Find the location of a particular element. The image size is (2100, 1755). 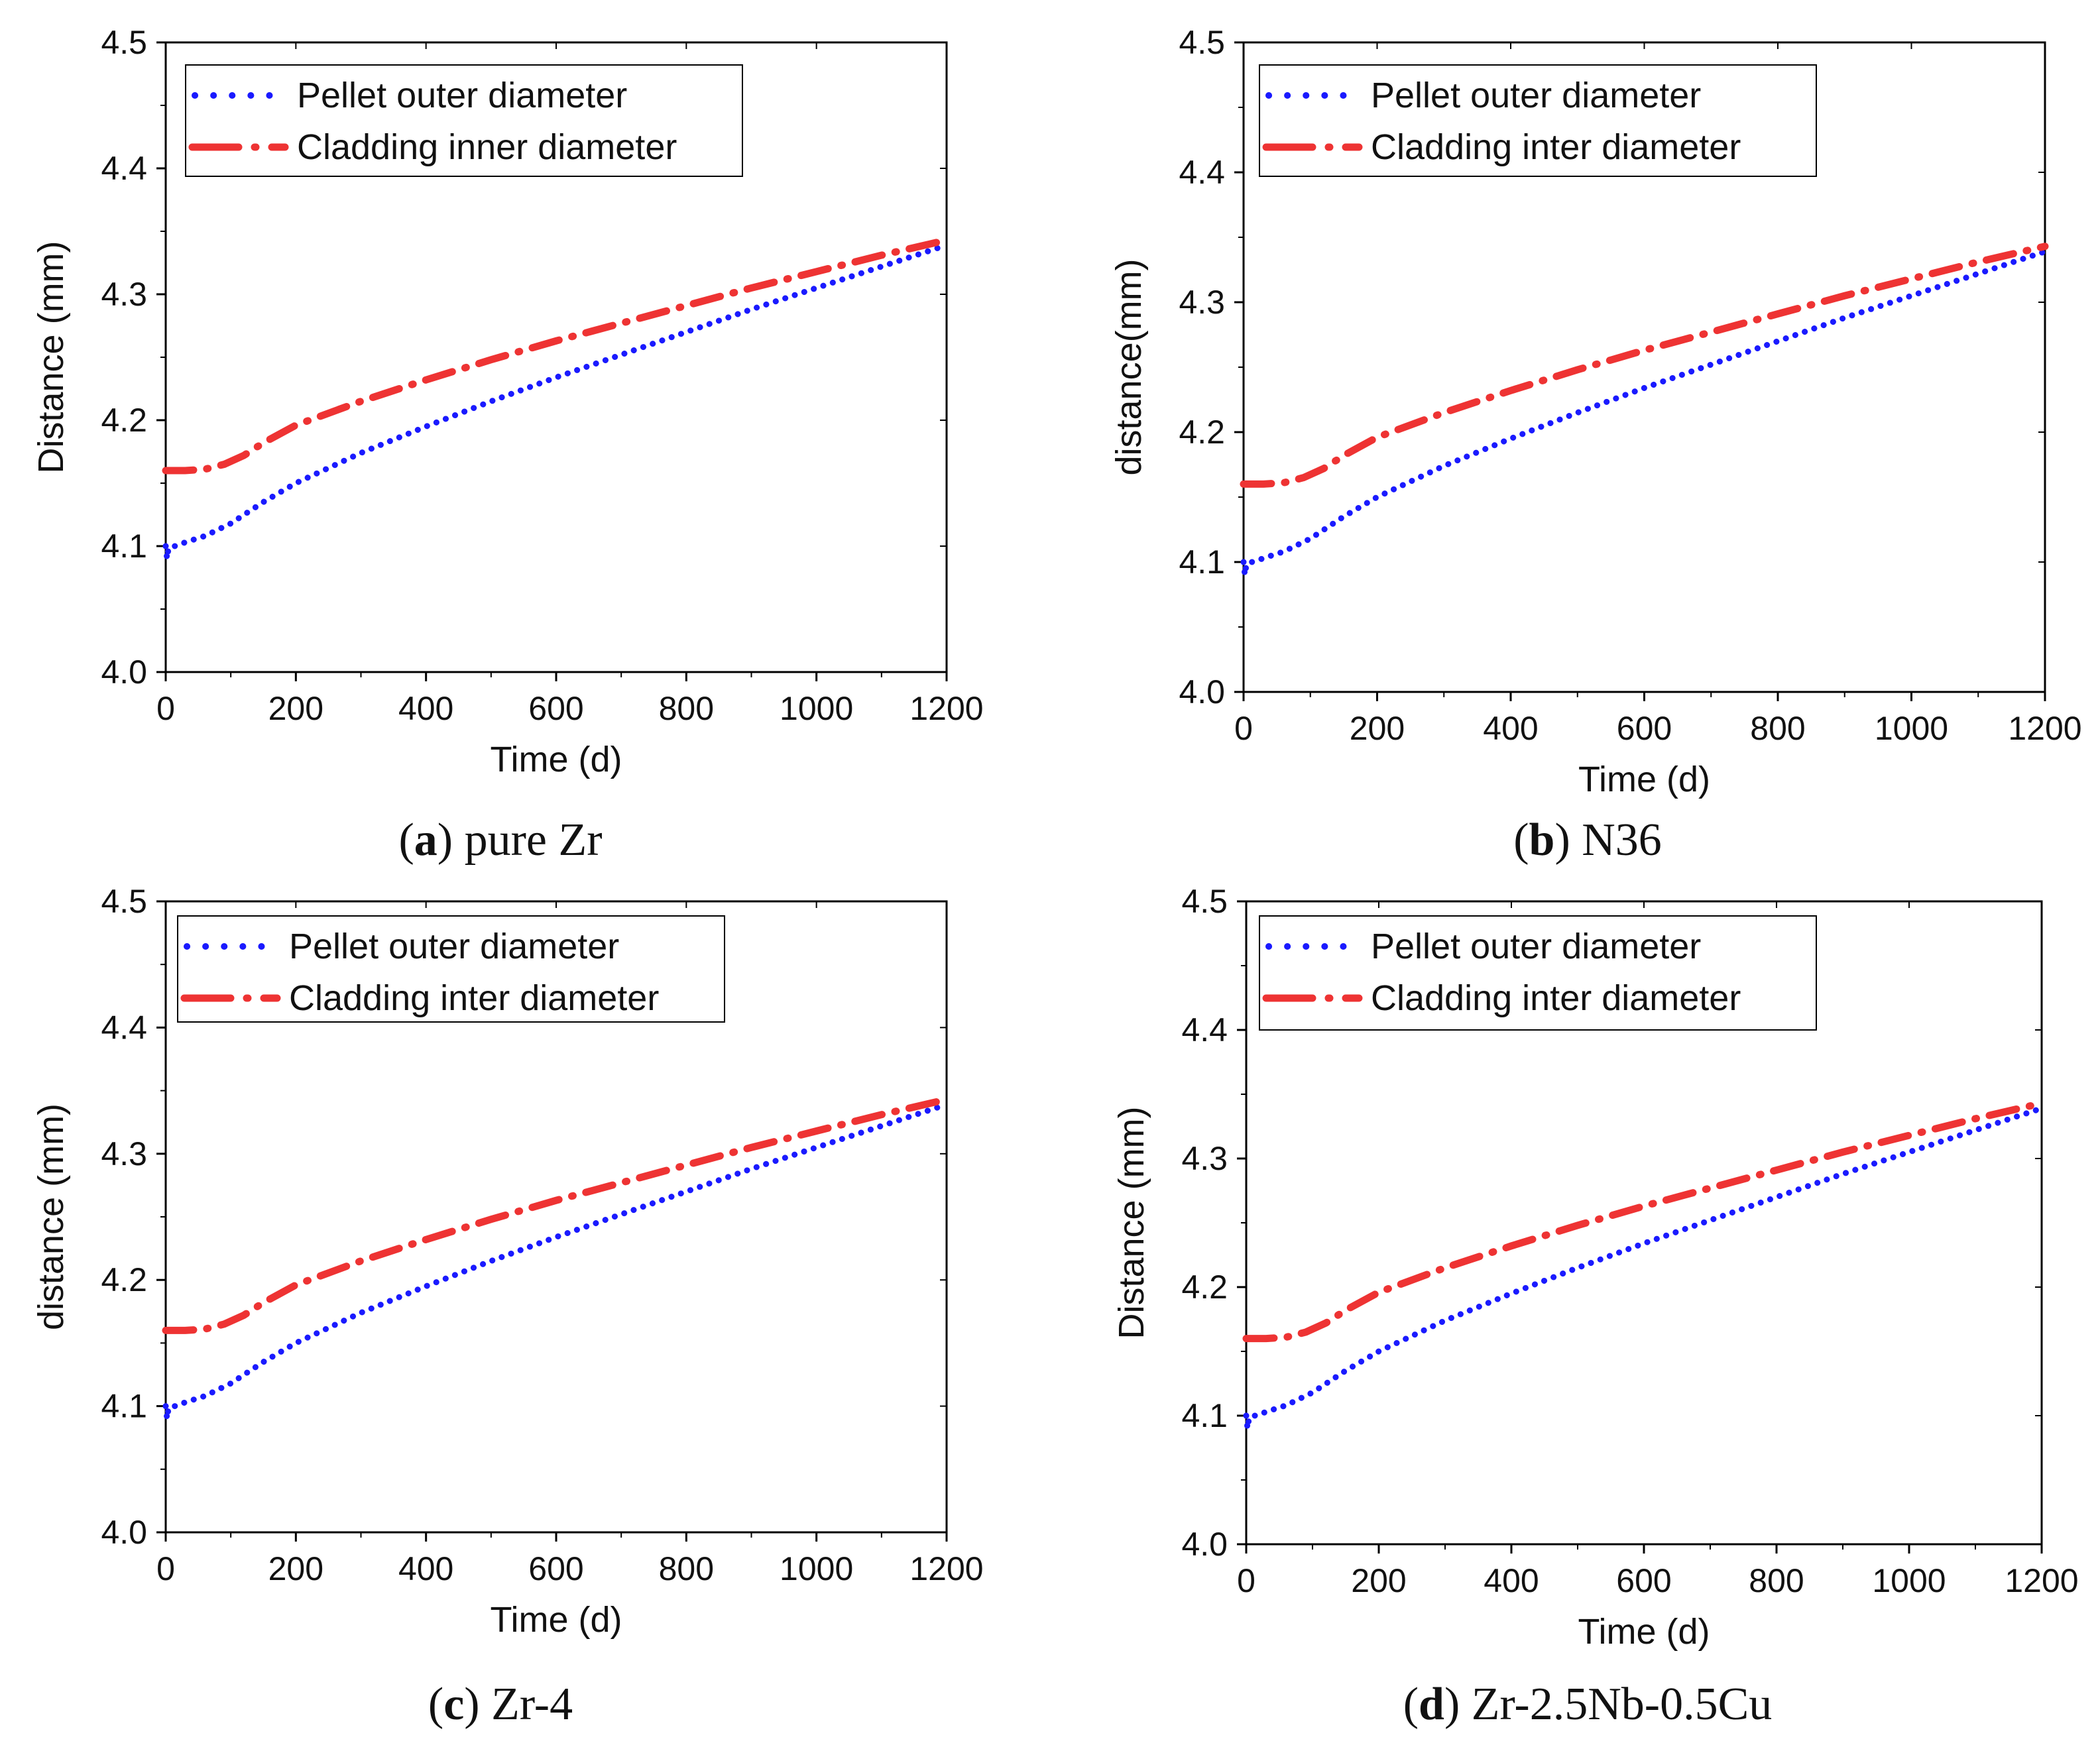

panel-caption-text: N36 is located at coordinates (1622, 840).